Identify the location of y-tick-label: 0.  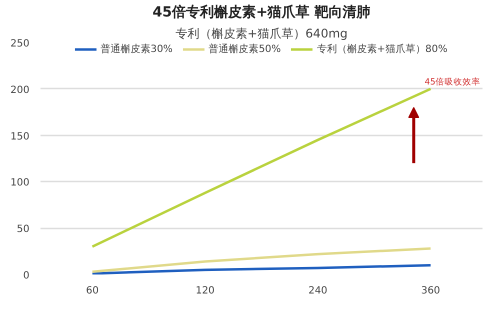
(26, 276).